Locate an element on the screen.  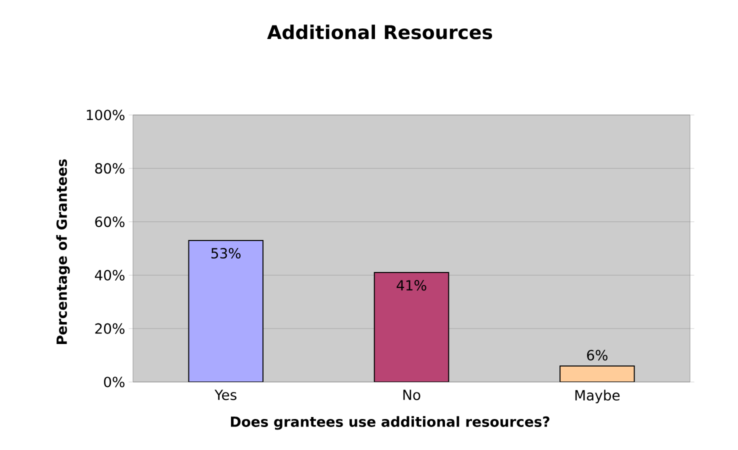
x-tick-label: No is located at coordinates (411, 395).